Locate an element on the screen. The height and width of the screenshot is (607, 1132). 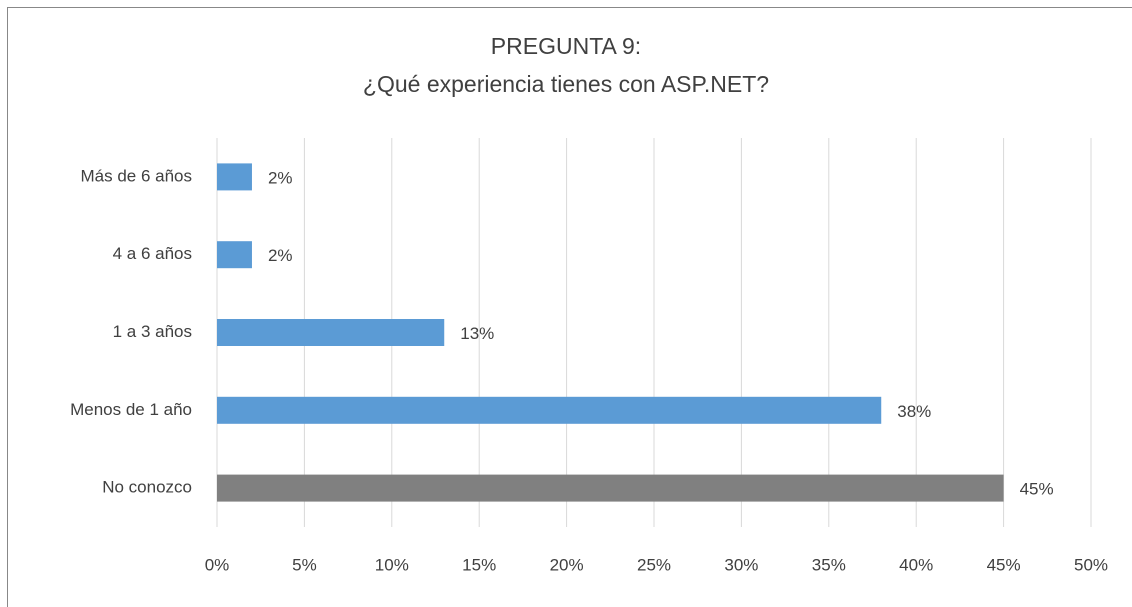
x-tick-label: 50% is located at coordinates (1091, 564).